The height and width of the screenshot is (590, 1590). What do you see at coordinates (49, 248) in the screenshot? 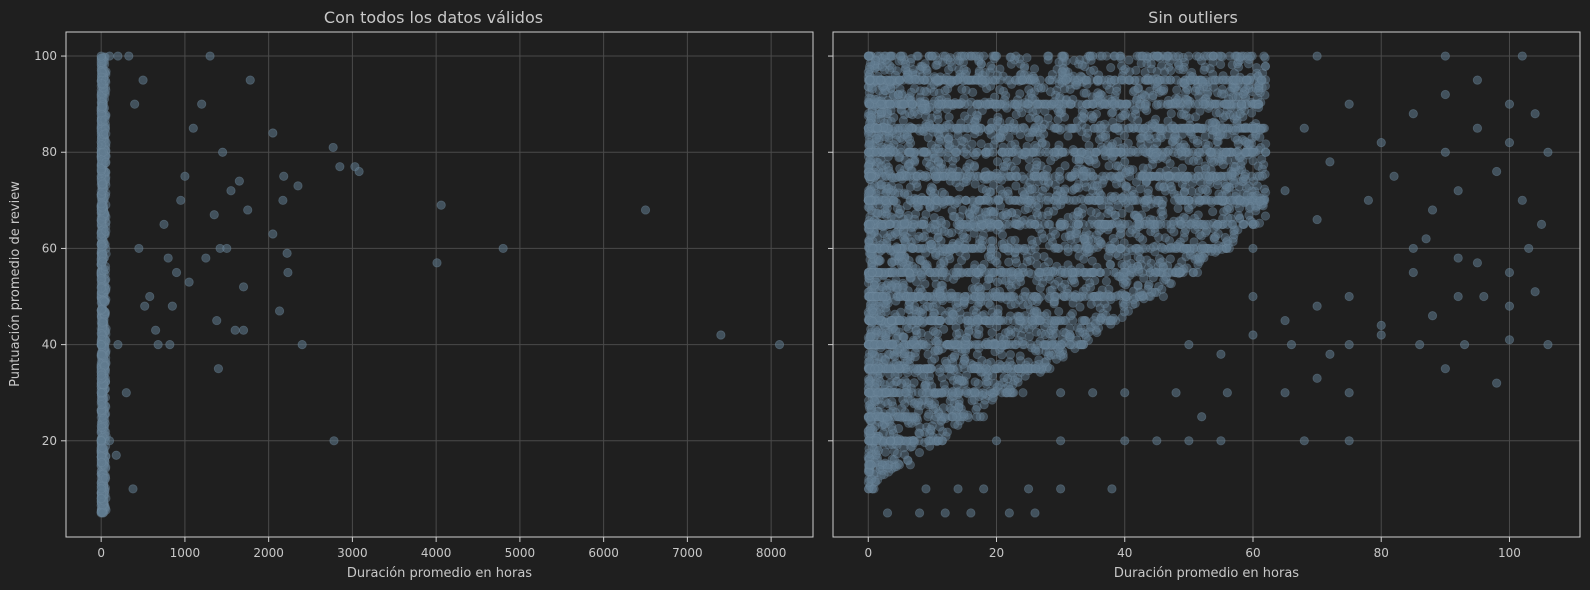
I see `y-tick-label: 60` at bounding box center [49, 248].